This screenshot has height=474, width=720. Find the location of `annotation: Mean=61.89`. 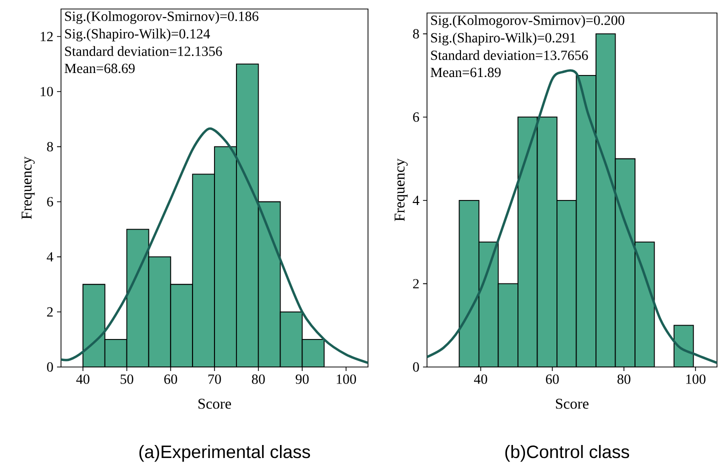

annotation: Mean=61.89 is located at coordinates (465, 73).